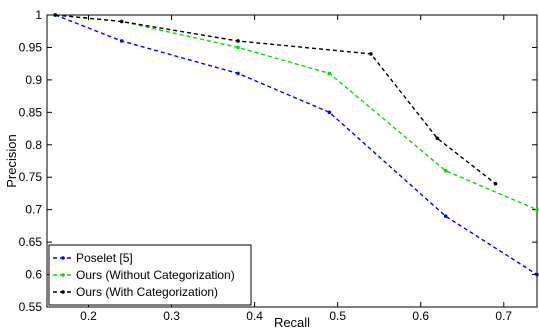  What do you see at coordinates (31, 112) in the screenshot?
I see `y-tick-label: 0.85` at bounding box center [31, 112].